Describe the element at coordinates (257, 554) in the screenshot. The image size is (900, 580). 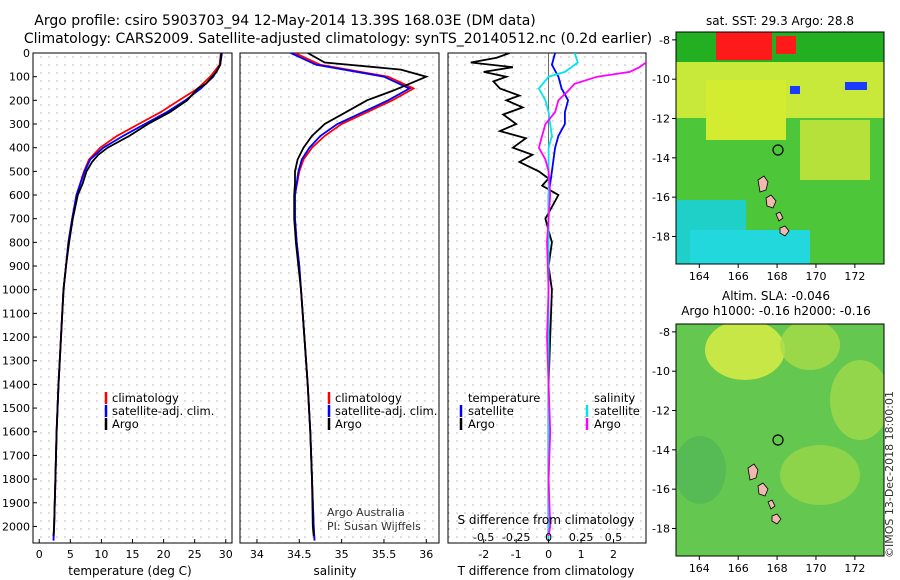
I see `salinity-xtick-label: 34` at that location.